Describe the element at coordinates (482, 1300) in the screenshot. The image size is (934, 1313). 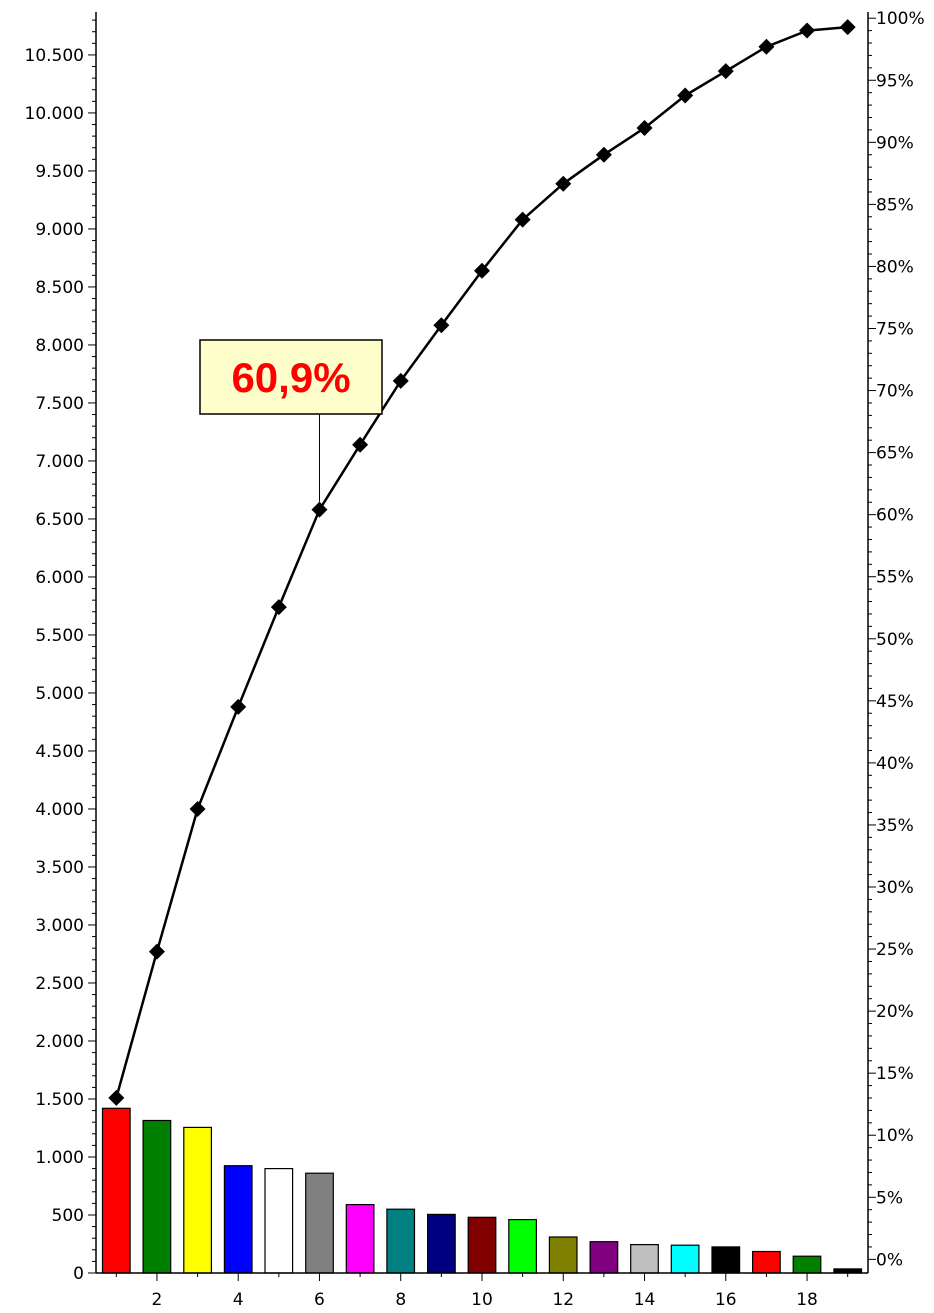
I see `x-tick-label: 10` at that location.